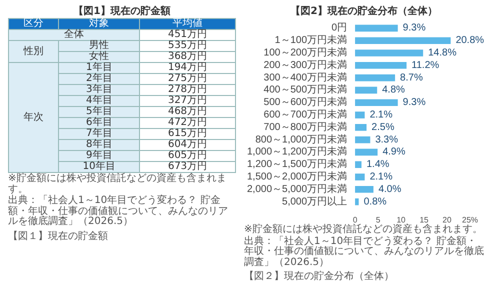  Describe the element at coordinates (470, 220) in the screenshot. I see `x-tick-label: 25%` at that location.